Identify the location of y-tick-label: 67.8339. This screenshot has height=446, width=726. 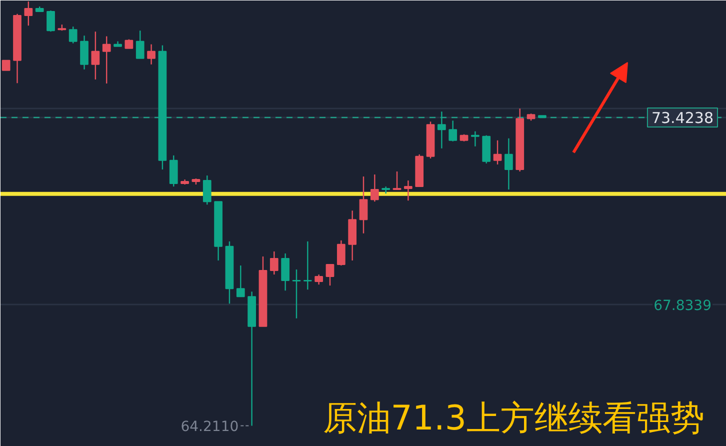
(683, 306).